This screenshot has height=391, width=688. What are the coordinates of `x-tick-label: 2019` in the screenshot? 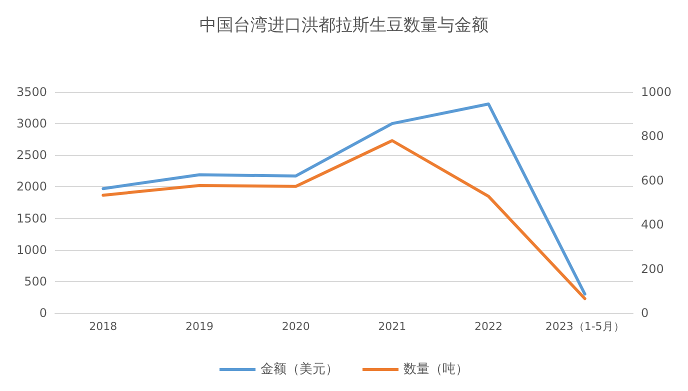 It's located at (200, 326).